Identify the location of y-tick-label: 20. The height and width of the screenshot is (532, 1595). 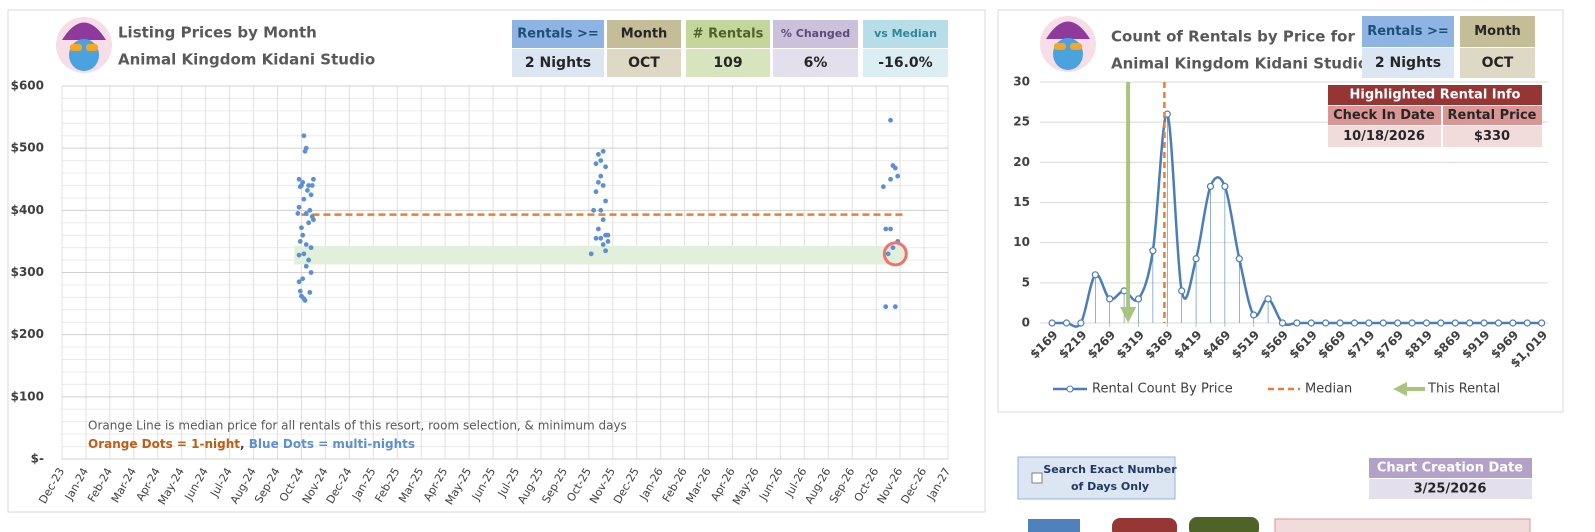
(1021, 162).